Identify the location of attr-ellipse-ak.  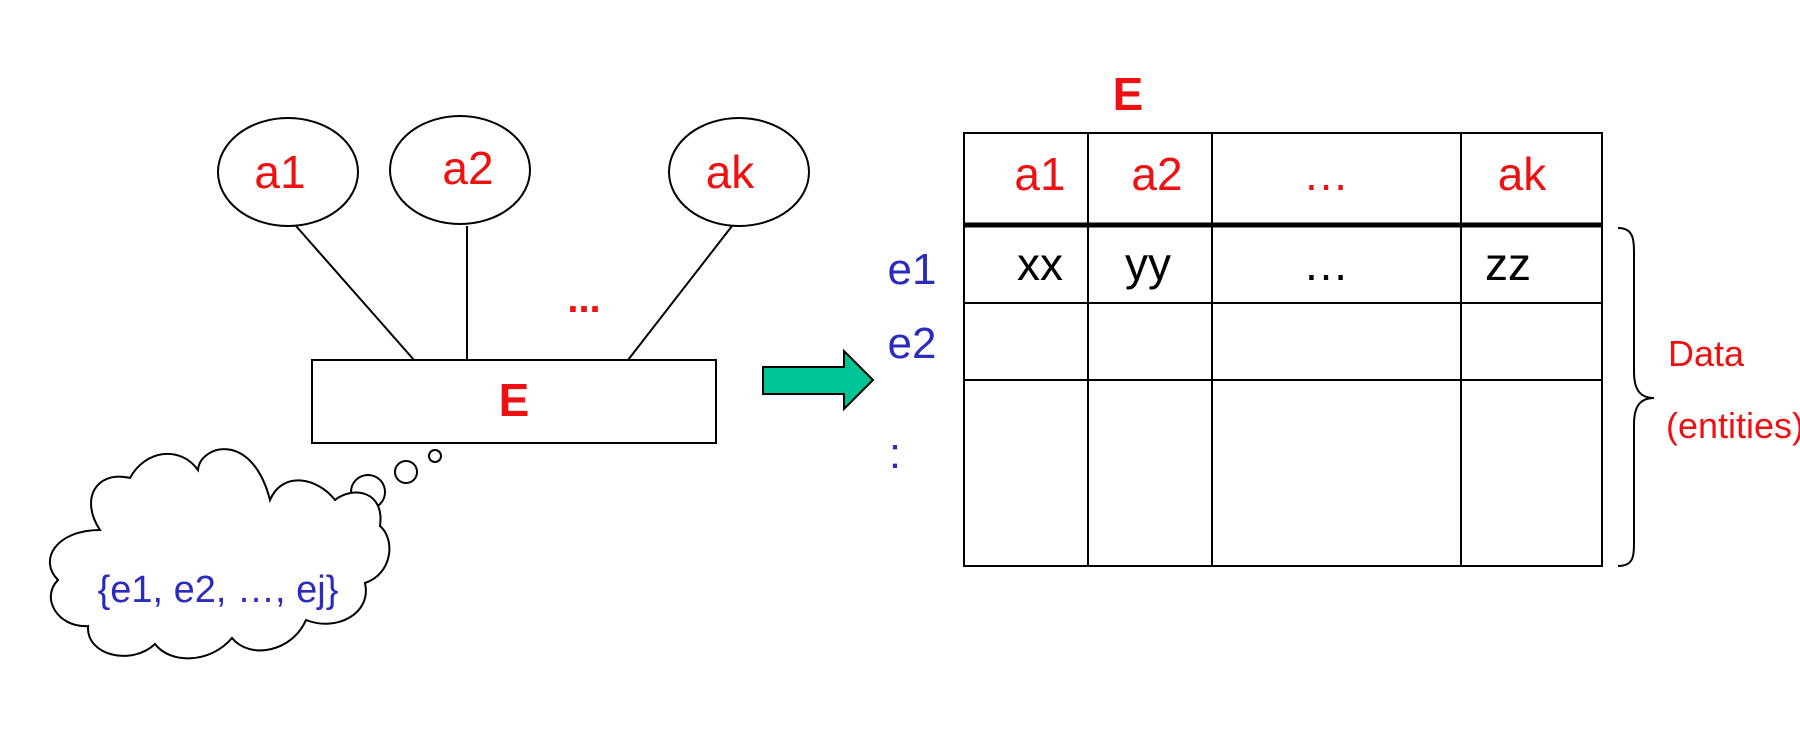
(739, 172).